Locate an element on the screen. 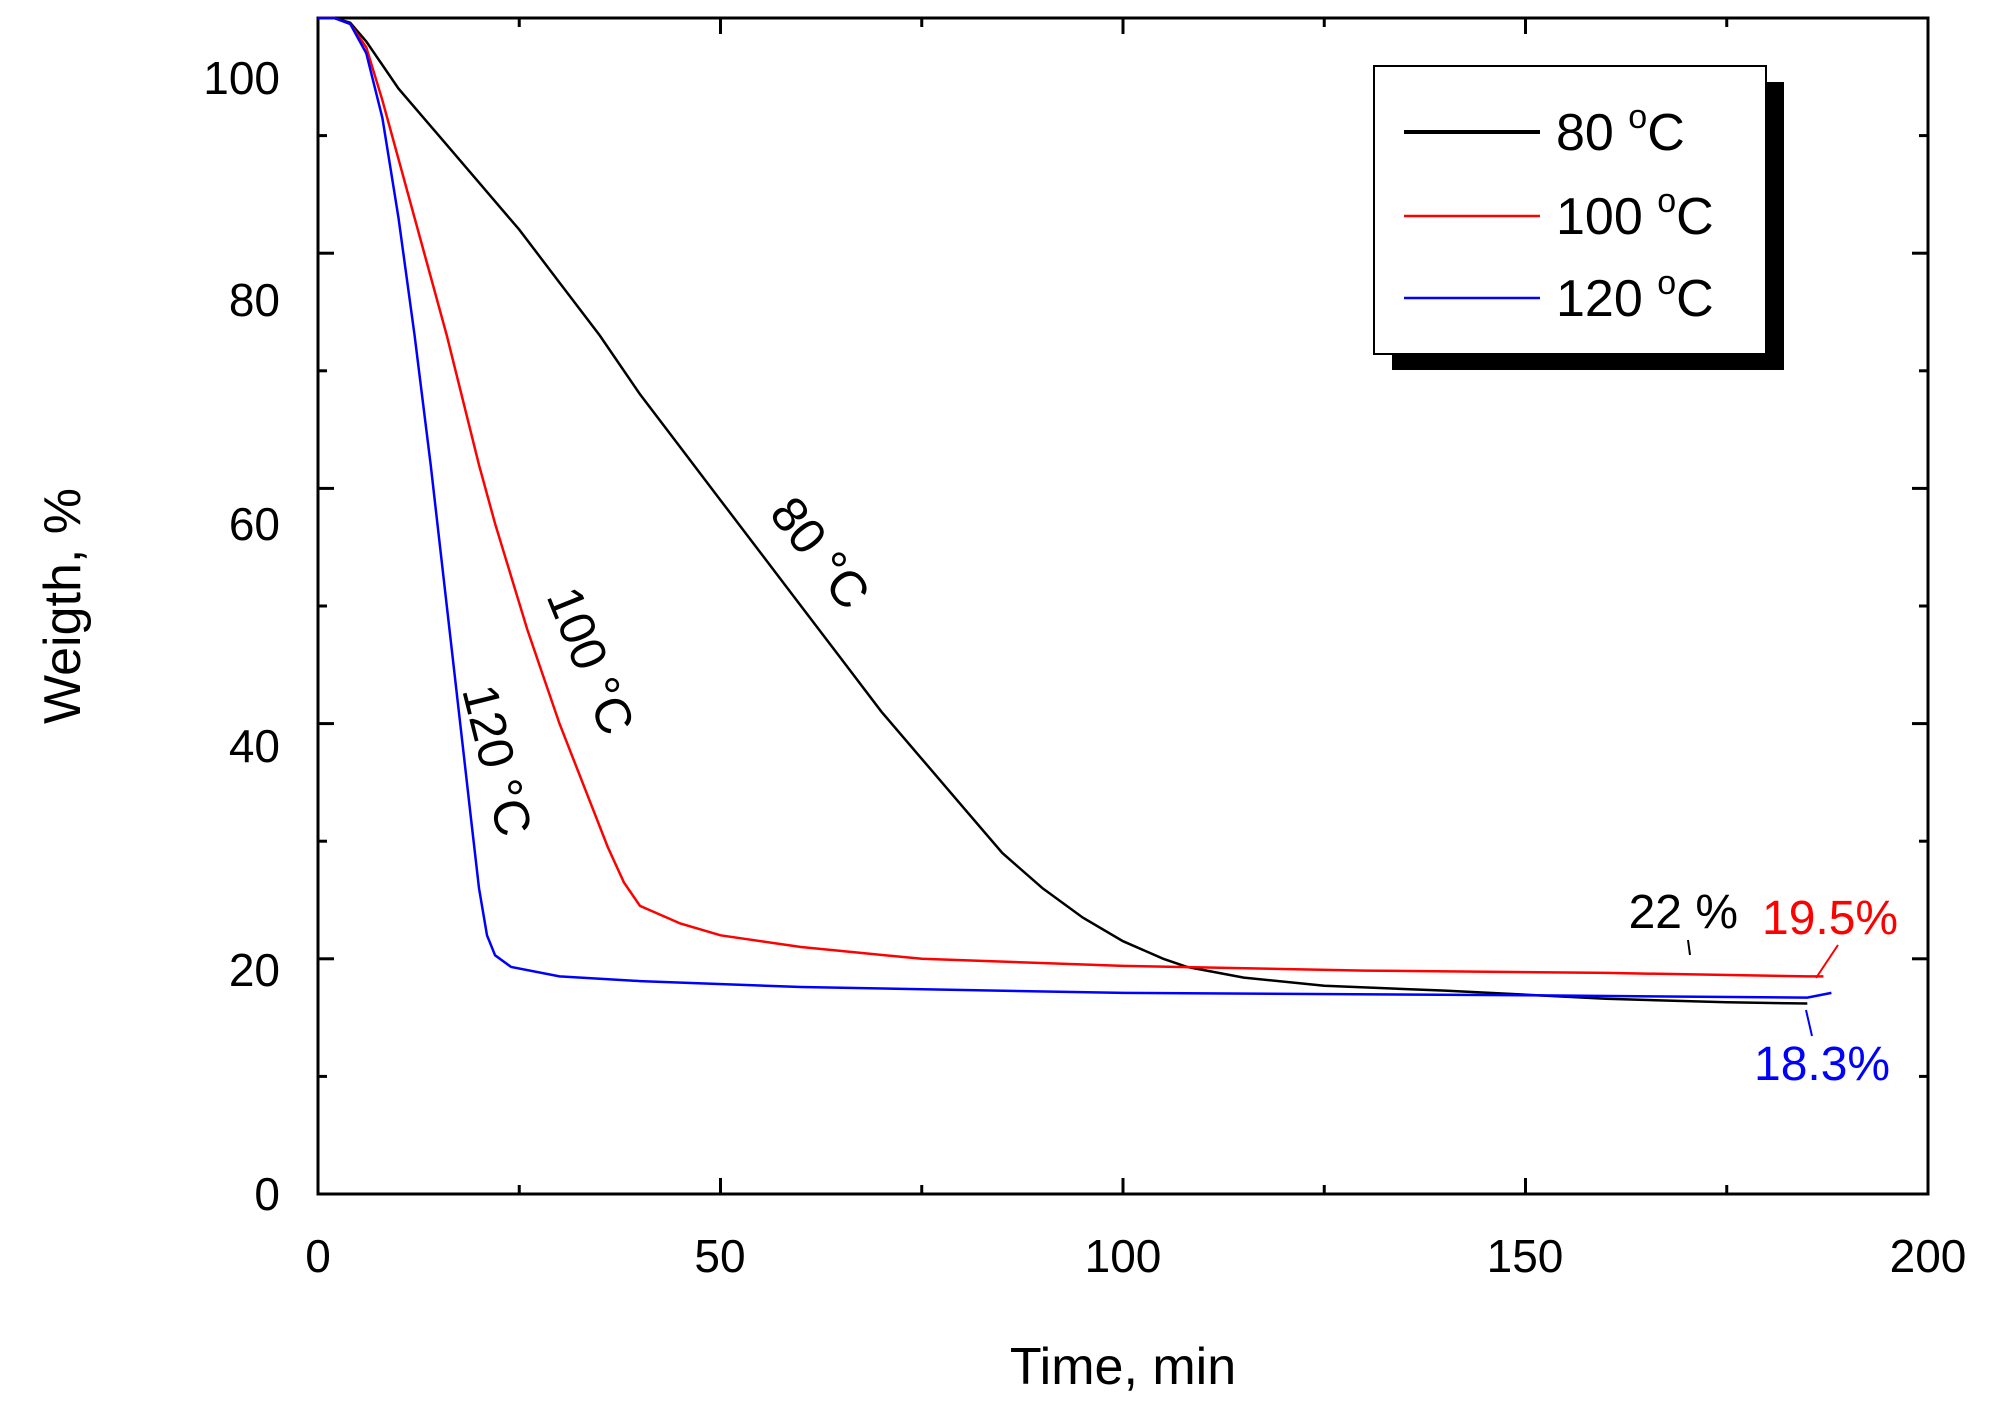 Image resolution: width=1990 pixels, height=1404 pixels. y-axis-title: Weigth, % is located at coordinates (63, 606).